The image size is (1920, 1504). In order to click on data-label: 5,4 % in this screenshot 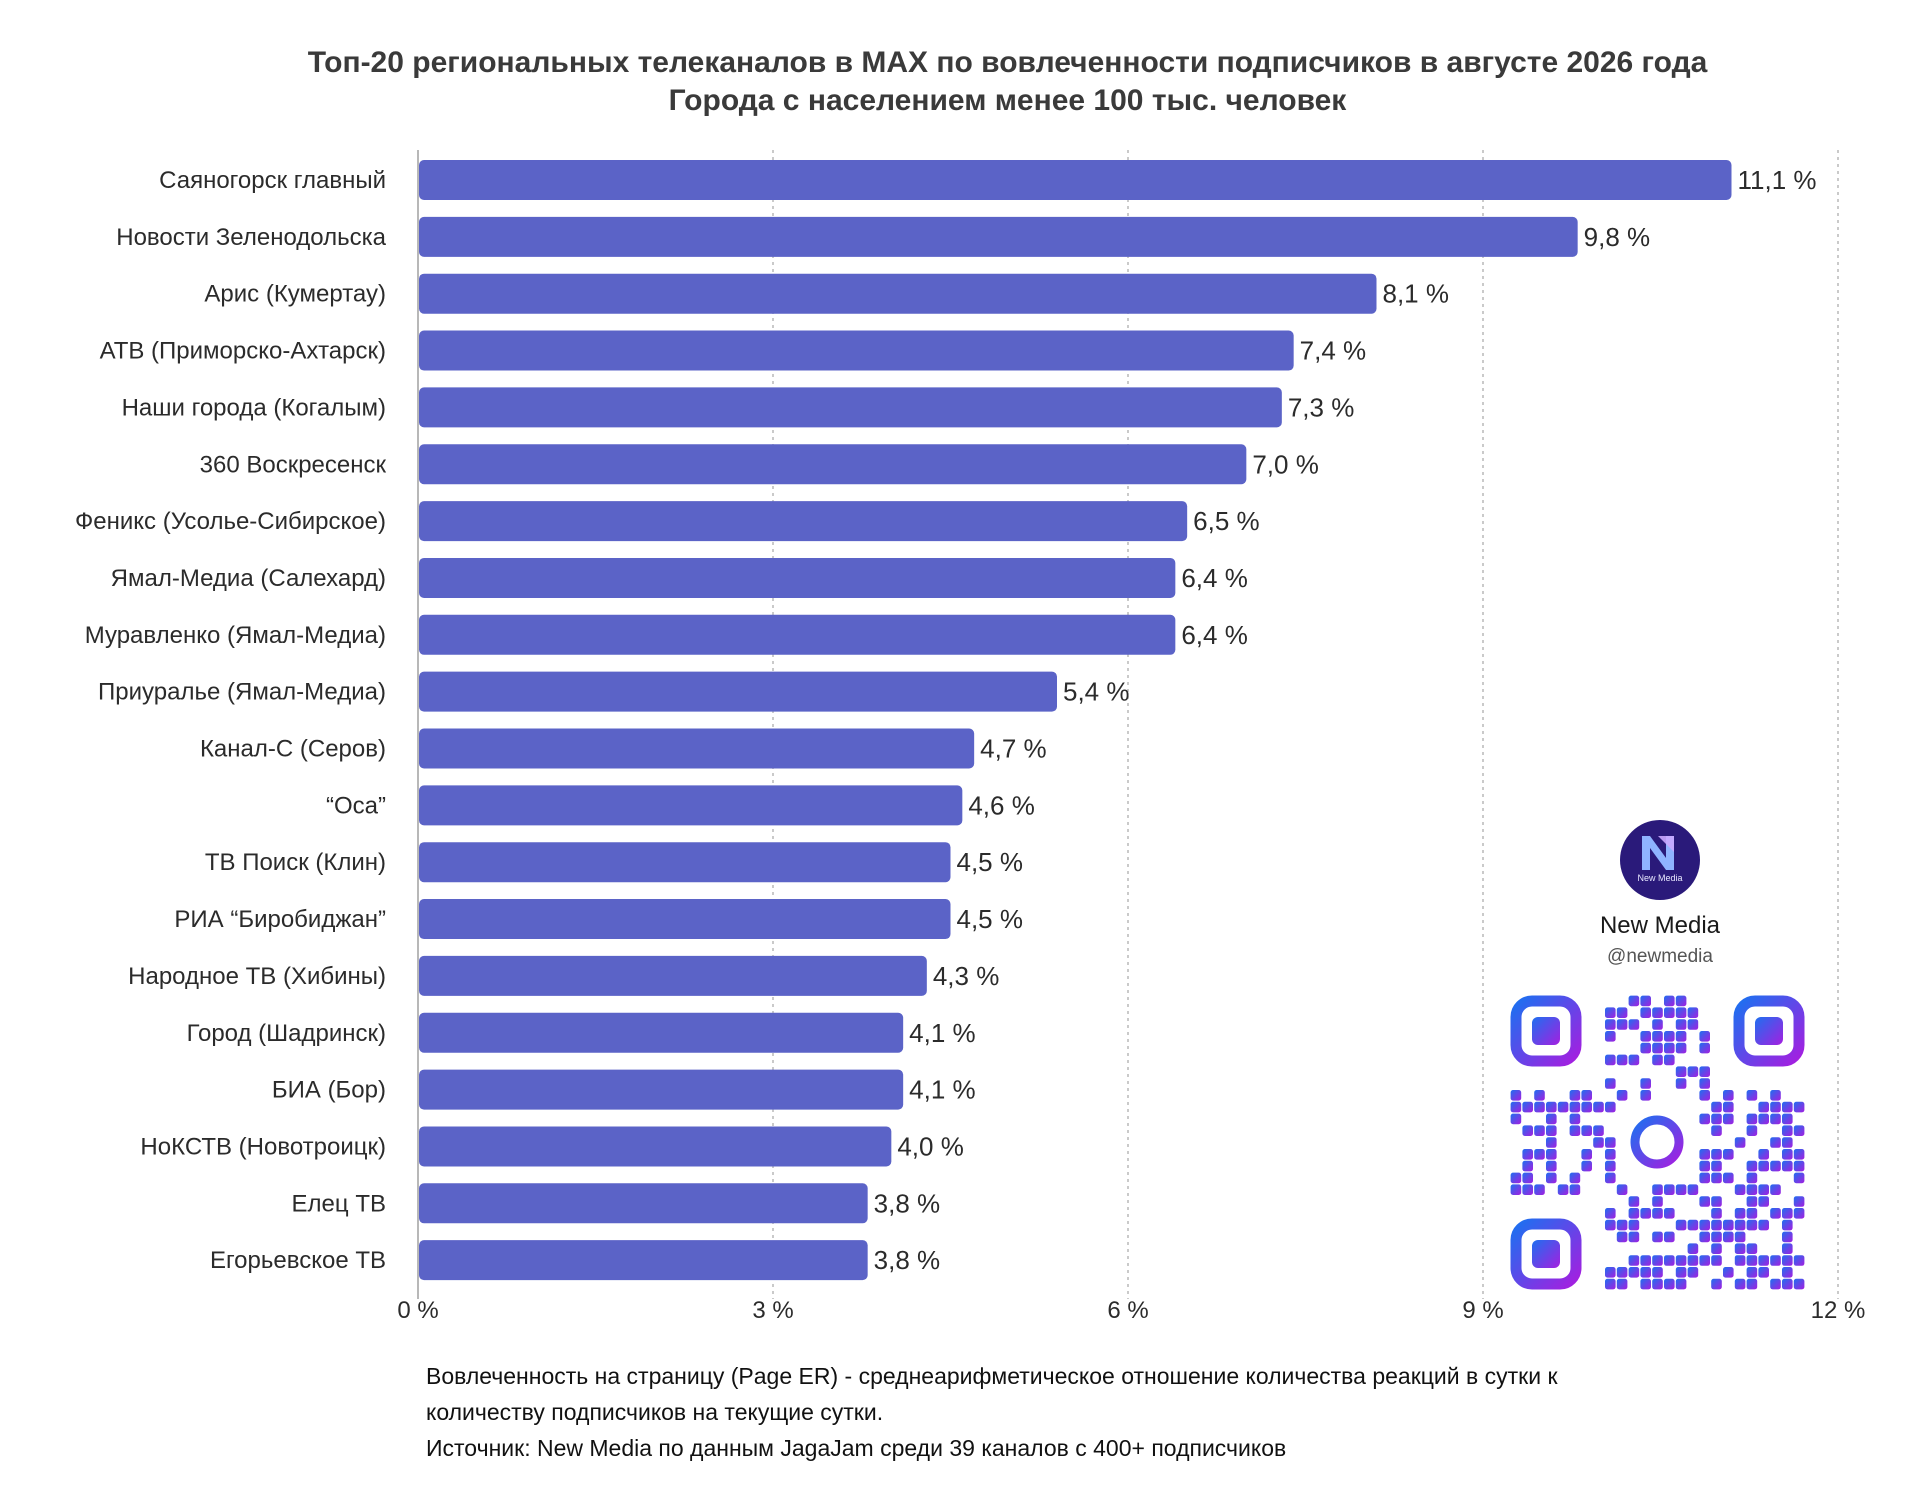, I will do `click(1096, 692)`.